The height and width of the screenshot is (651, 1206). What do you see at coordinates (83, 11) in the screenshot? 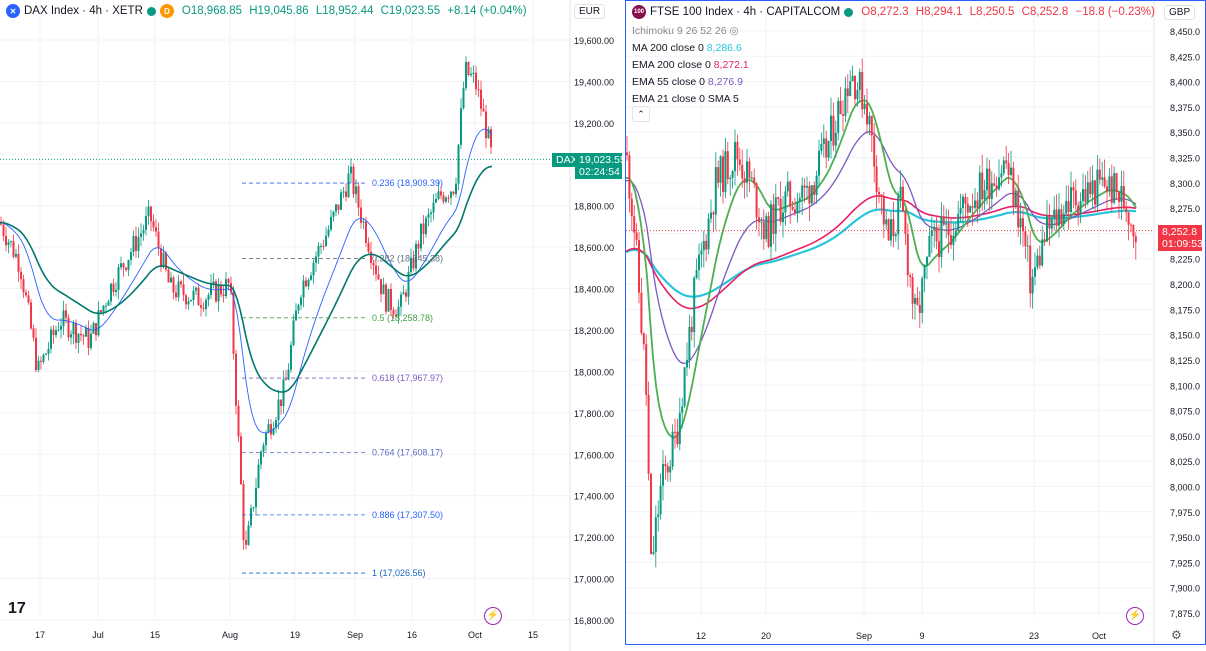
I see `dax-symbol-title: DAX Index · 4h · XETR` at bounding box center [83, 11].